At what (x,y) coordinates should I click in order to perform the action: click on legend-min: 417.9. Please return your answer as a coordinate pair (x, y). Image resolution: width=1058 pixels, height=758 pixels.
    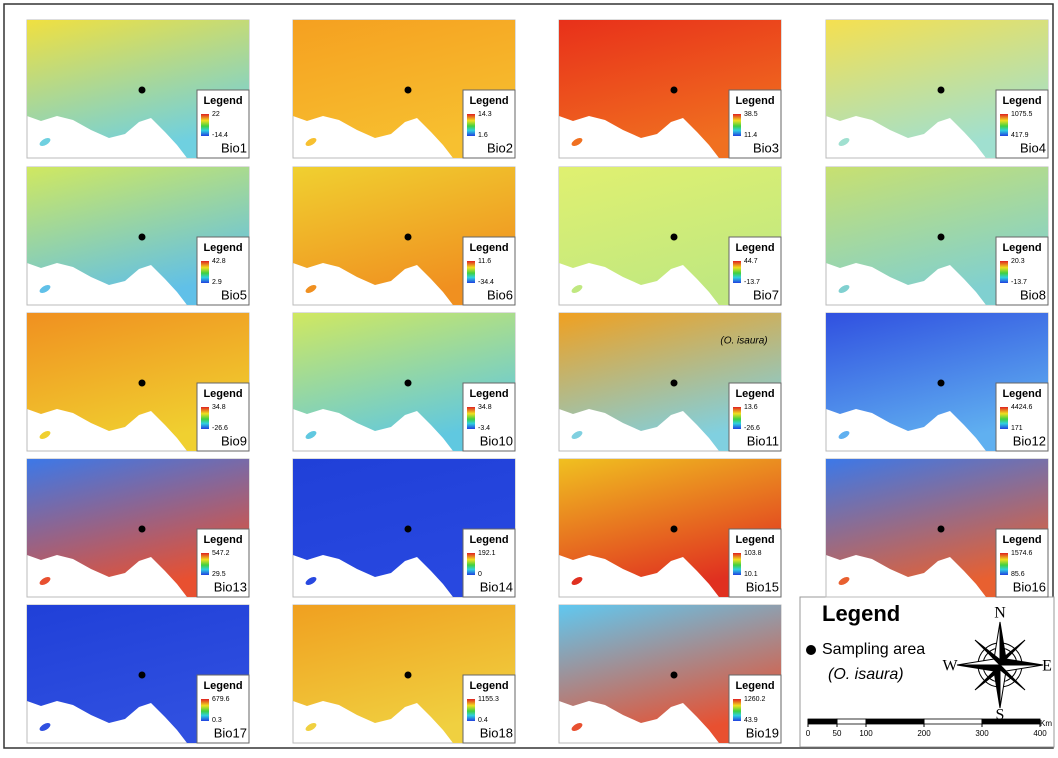
    Looking at the image, I should click on (1020, 135).